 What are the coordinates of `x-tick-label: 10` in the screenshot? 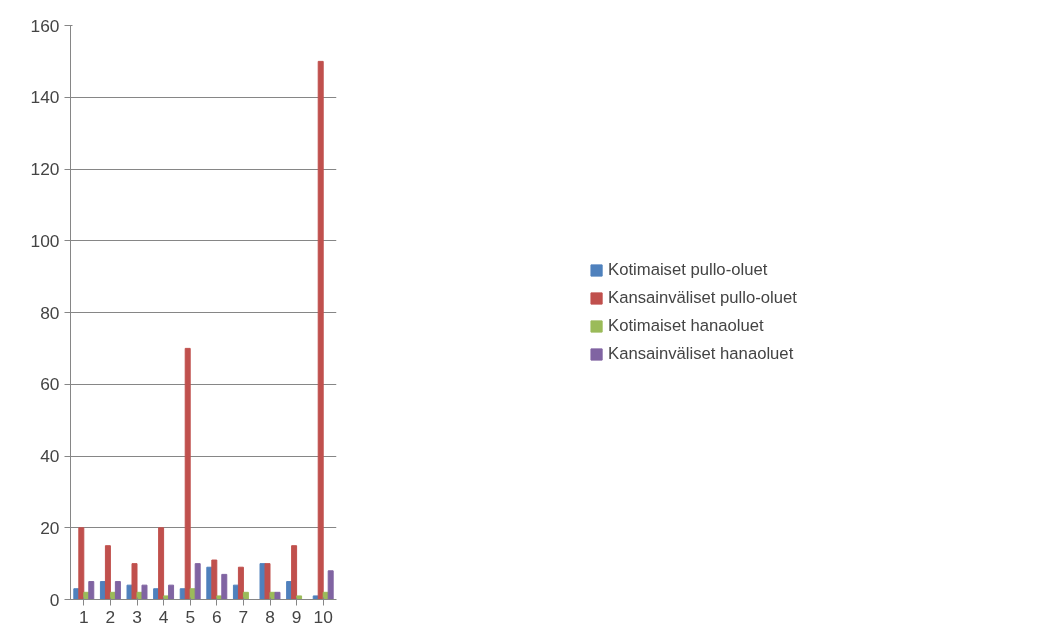 It's located at (323, 616).